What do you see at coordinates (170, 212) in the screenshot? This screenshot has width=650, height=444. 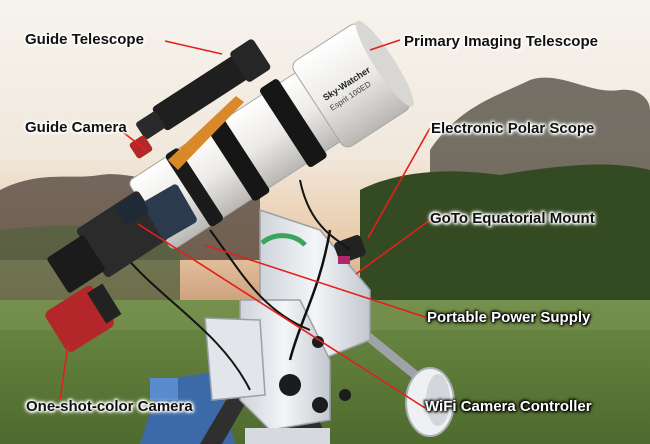 I see `wifi-controller` at bounding box center [170, 212].